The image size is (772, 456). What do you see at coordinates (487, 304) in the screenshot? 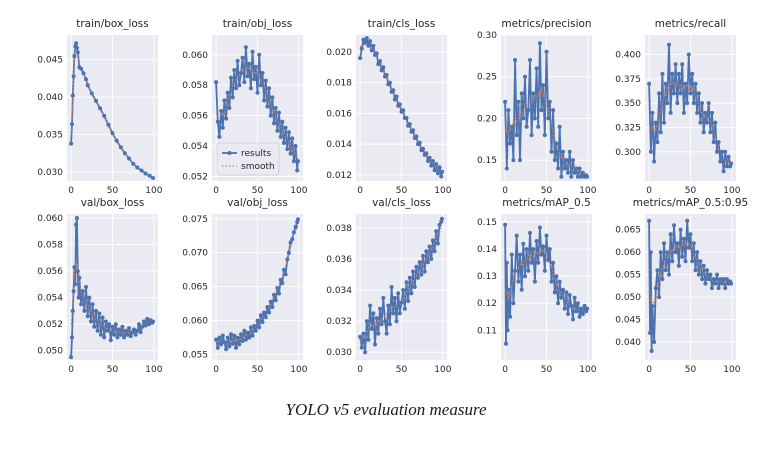
I see `y-tick-label: 0.12` at bounding box center [487, 304].